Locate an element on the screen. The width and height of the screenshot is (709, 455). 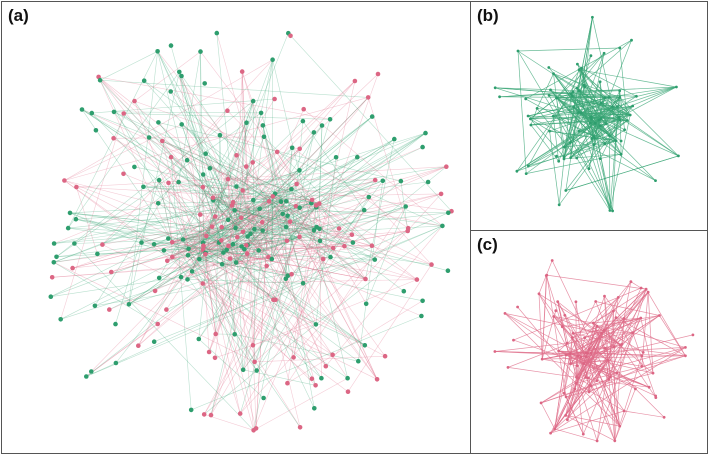
panel-label-c: (c) is located at coordinates (487, 244).